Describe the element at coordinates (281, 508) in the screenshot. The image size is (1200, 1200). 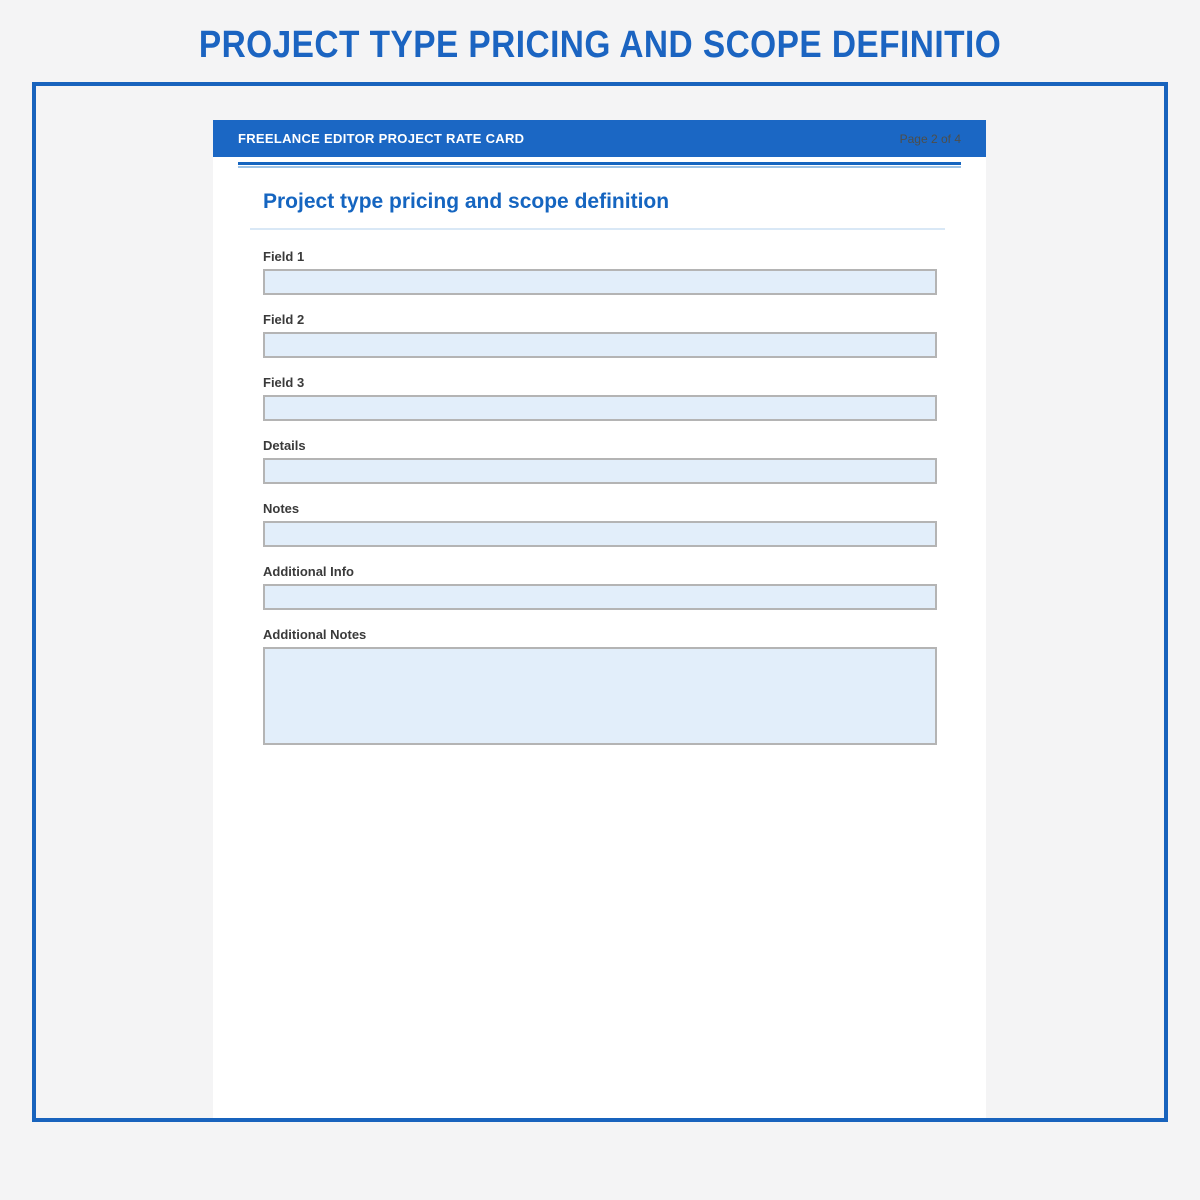
I see `notes-label: Notes` at that location.